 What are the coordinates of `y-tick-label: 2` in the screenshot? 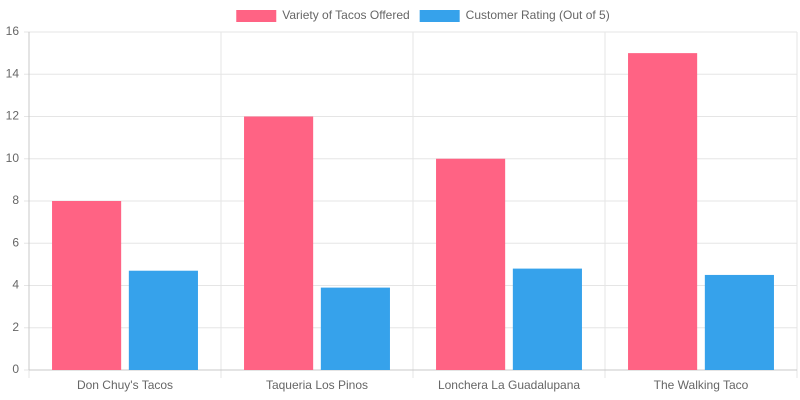 It's located at (15, 327).